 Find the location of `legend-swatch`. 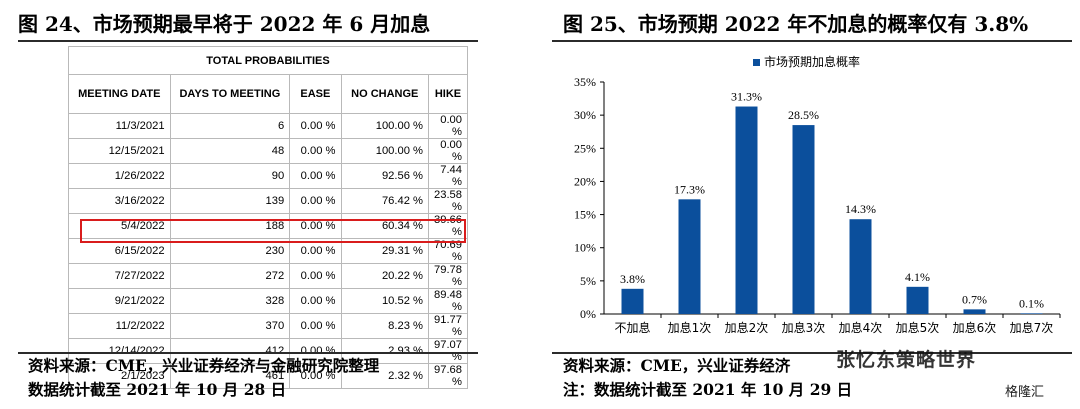

legend-swatch is located at coordinates (756, 62).